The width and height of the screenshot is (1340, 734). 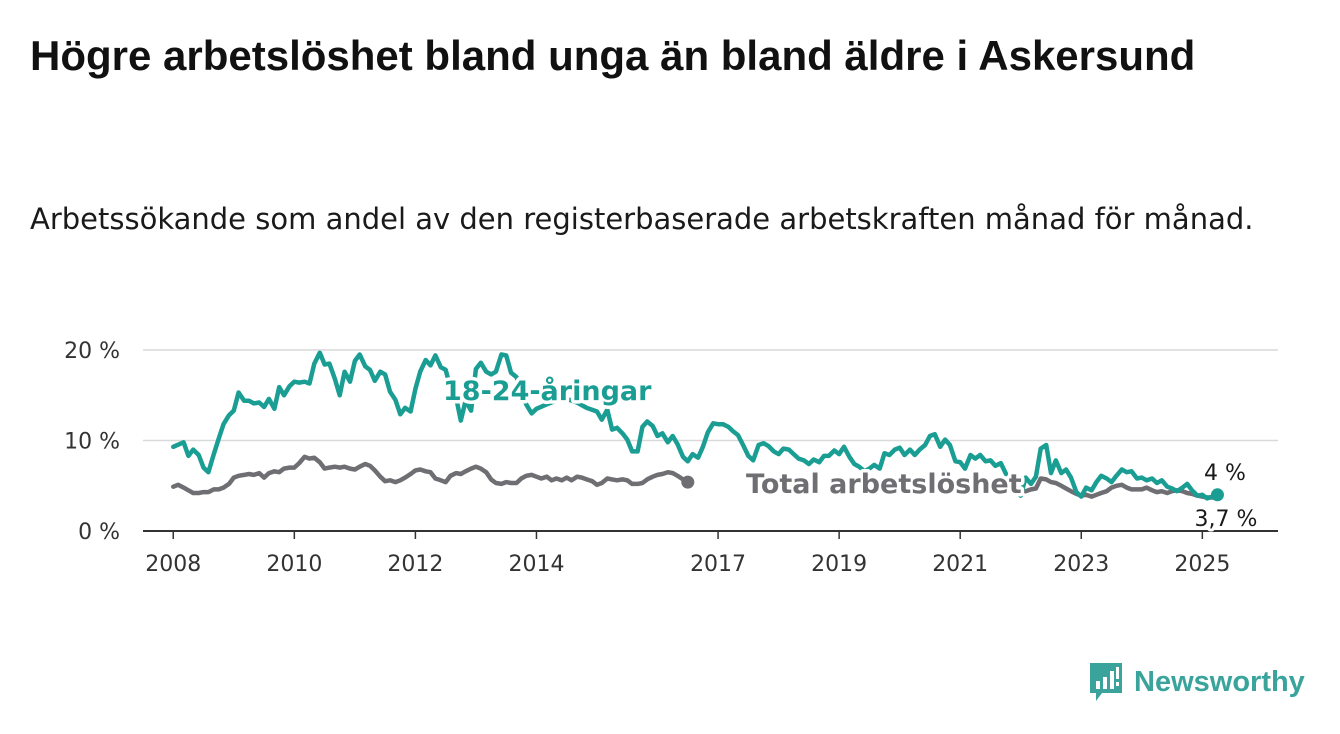 I want to click on x-tick-label: 2025, so click(x=1202, y=564).